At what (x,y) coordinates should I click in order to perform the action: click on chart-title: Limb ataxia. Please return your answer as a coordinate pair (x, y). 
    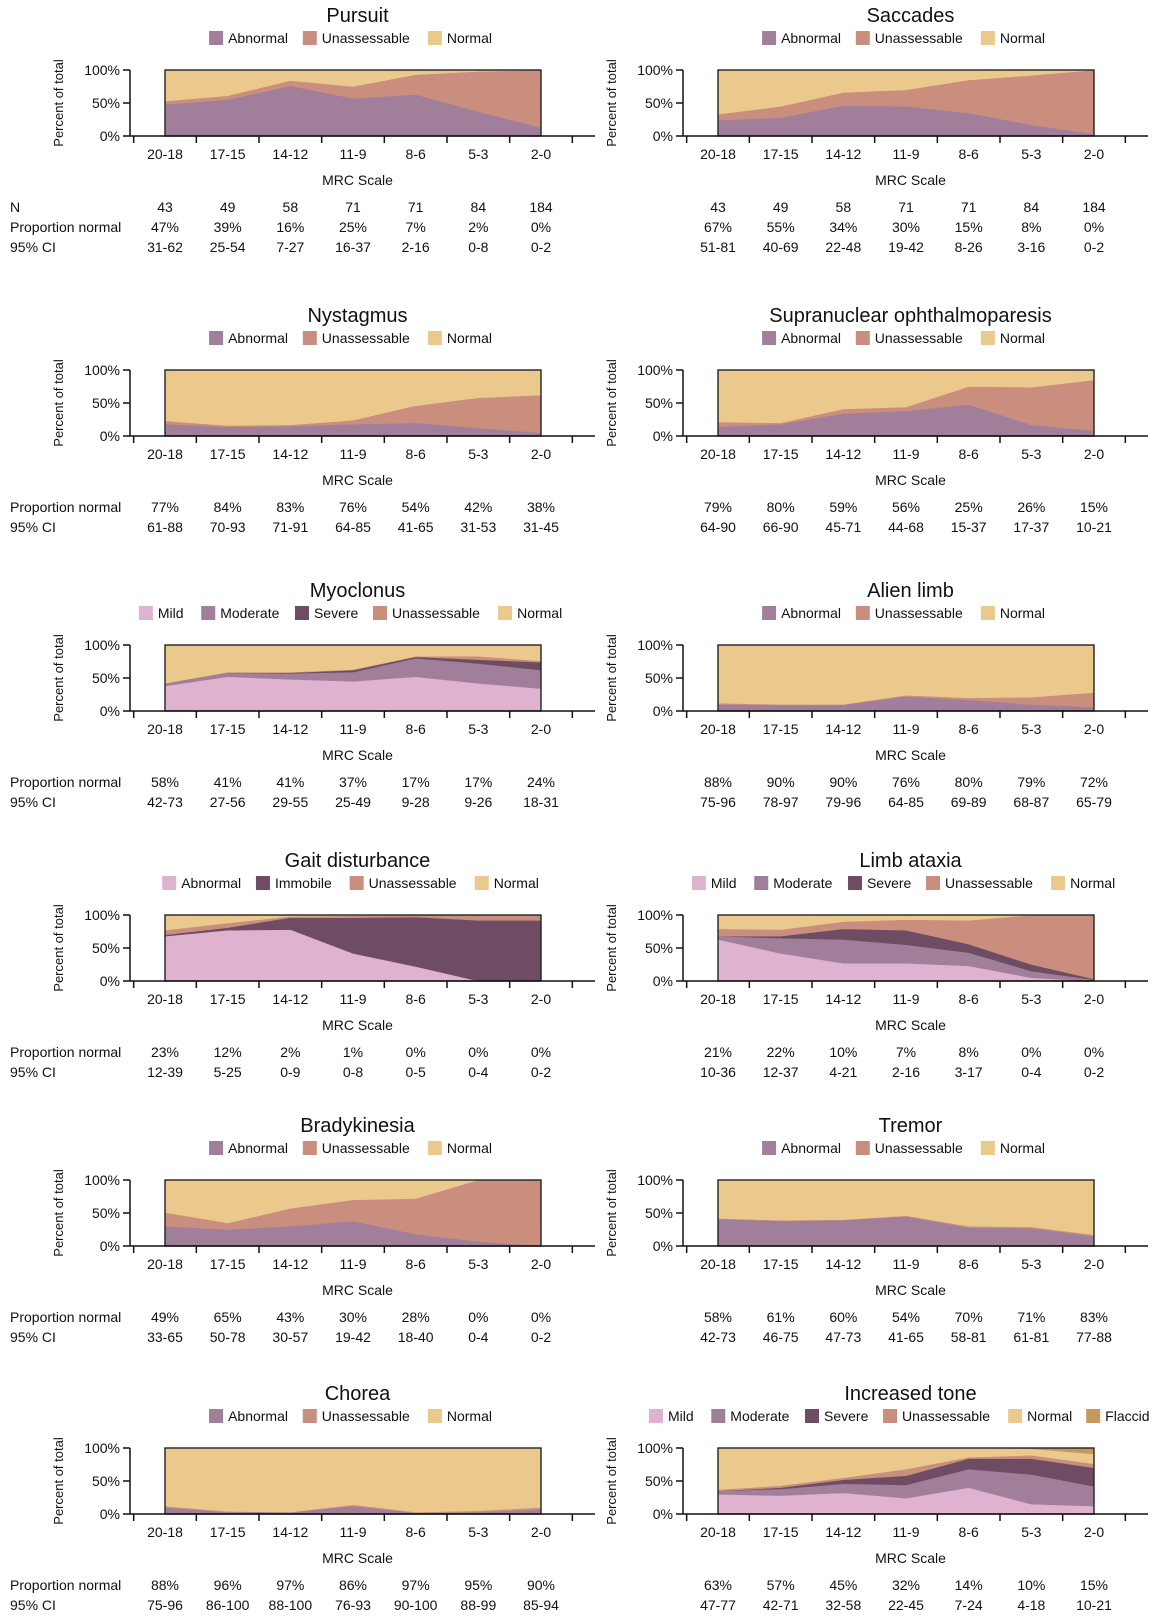
    Looking at the image, I should click on (910, 861).